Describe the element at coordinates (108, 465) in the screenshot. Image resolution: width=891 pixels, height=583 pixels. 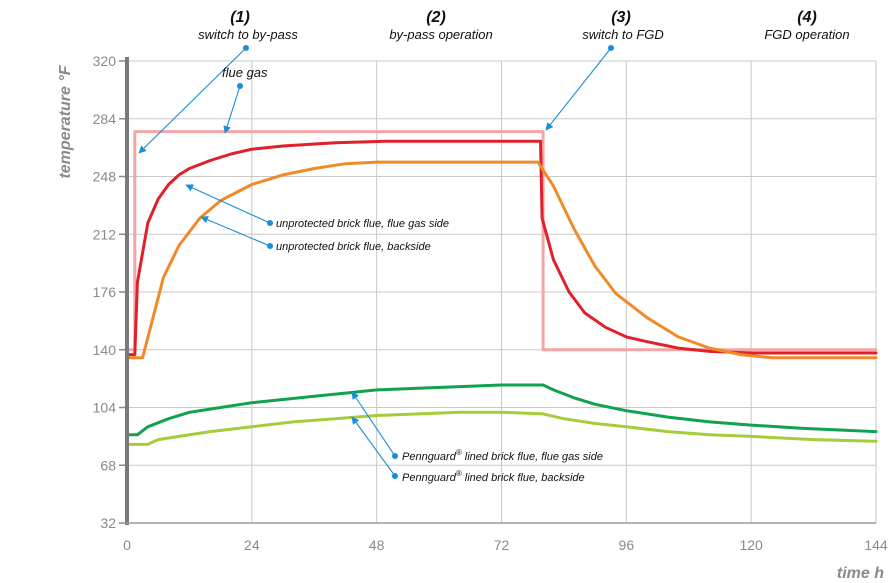
I see `y-tick-label: 68` at that location.